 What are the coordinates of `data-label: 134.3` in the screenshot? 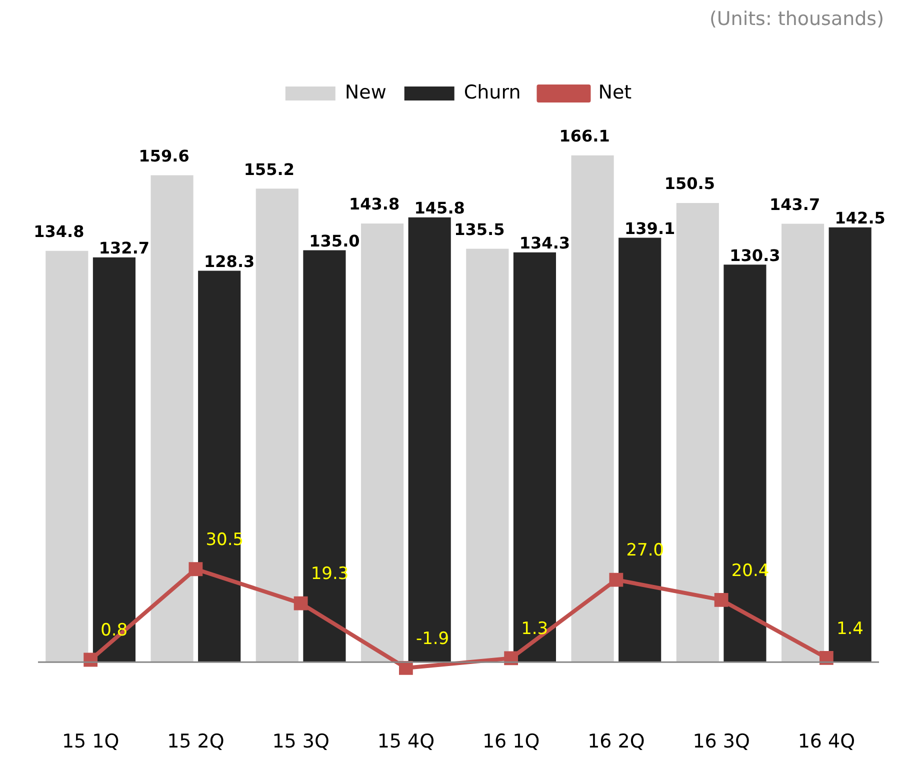 It's located at (544, 243).